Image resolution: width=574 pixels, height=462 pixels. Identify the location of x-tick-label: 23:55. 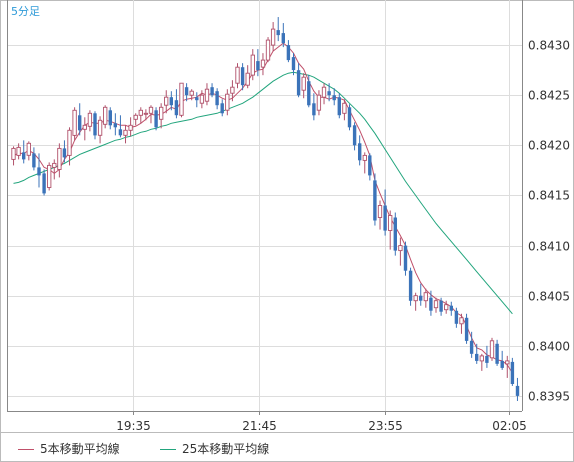
(385, 426).